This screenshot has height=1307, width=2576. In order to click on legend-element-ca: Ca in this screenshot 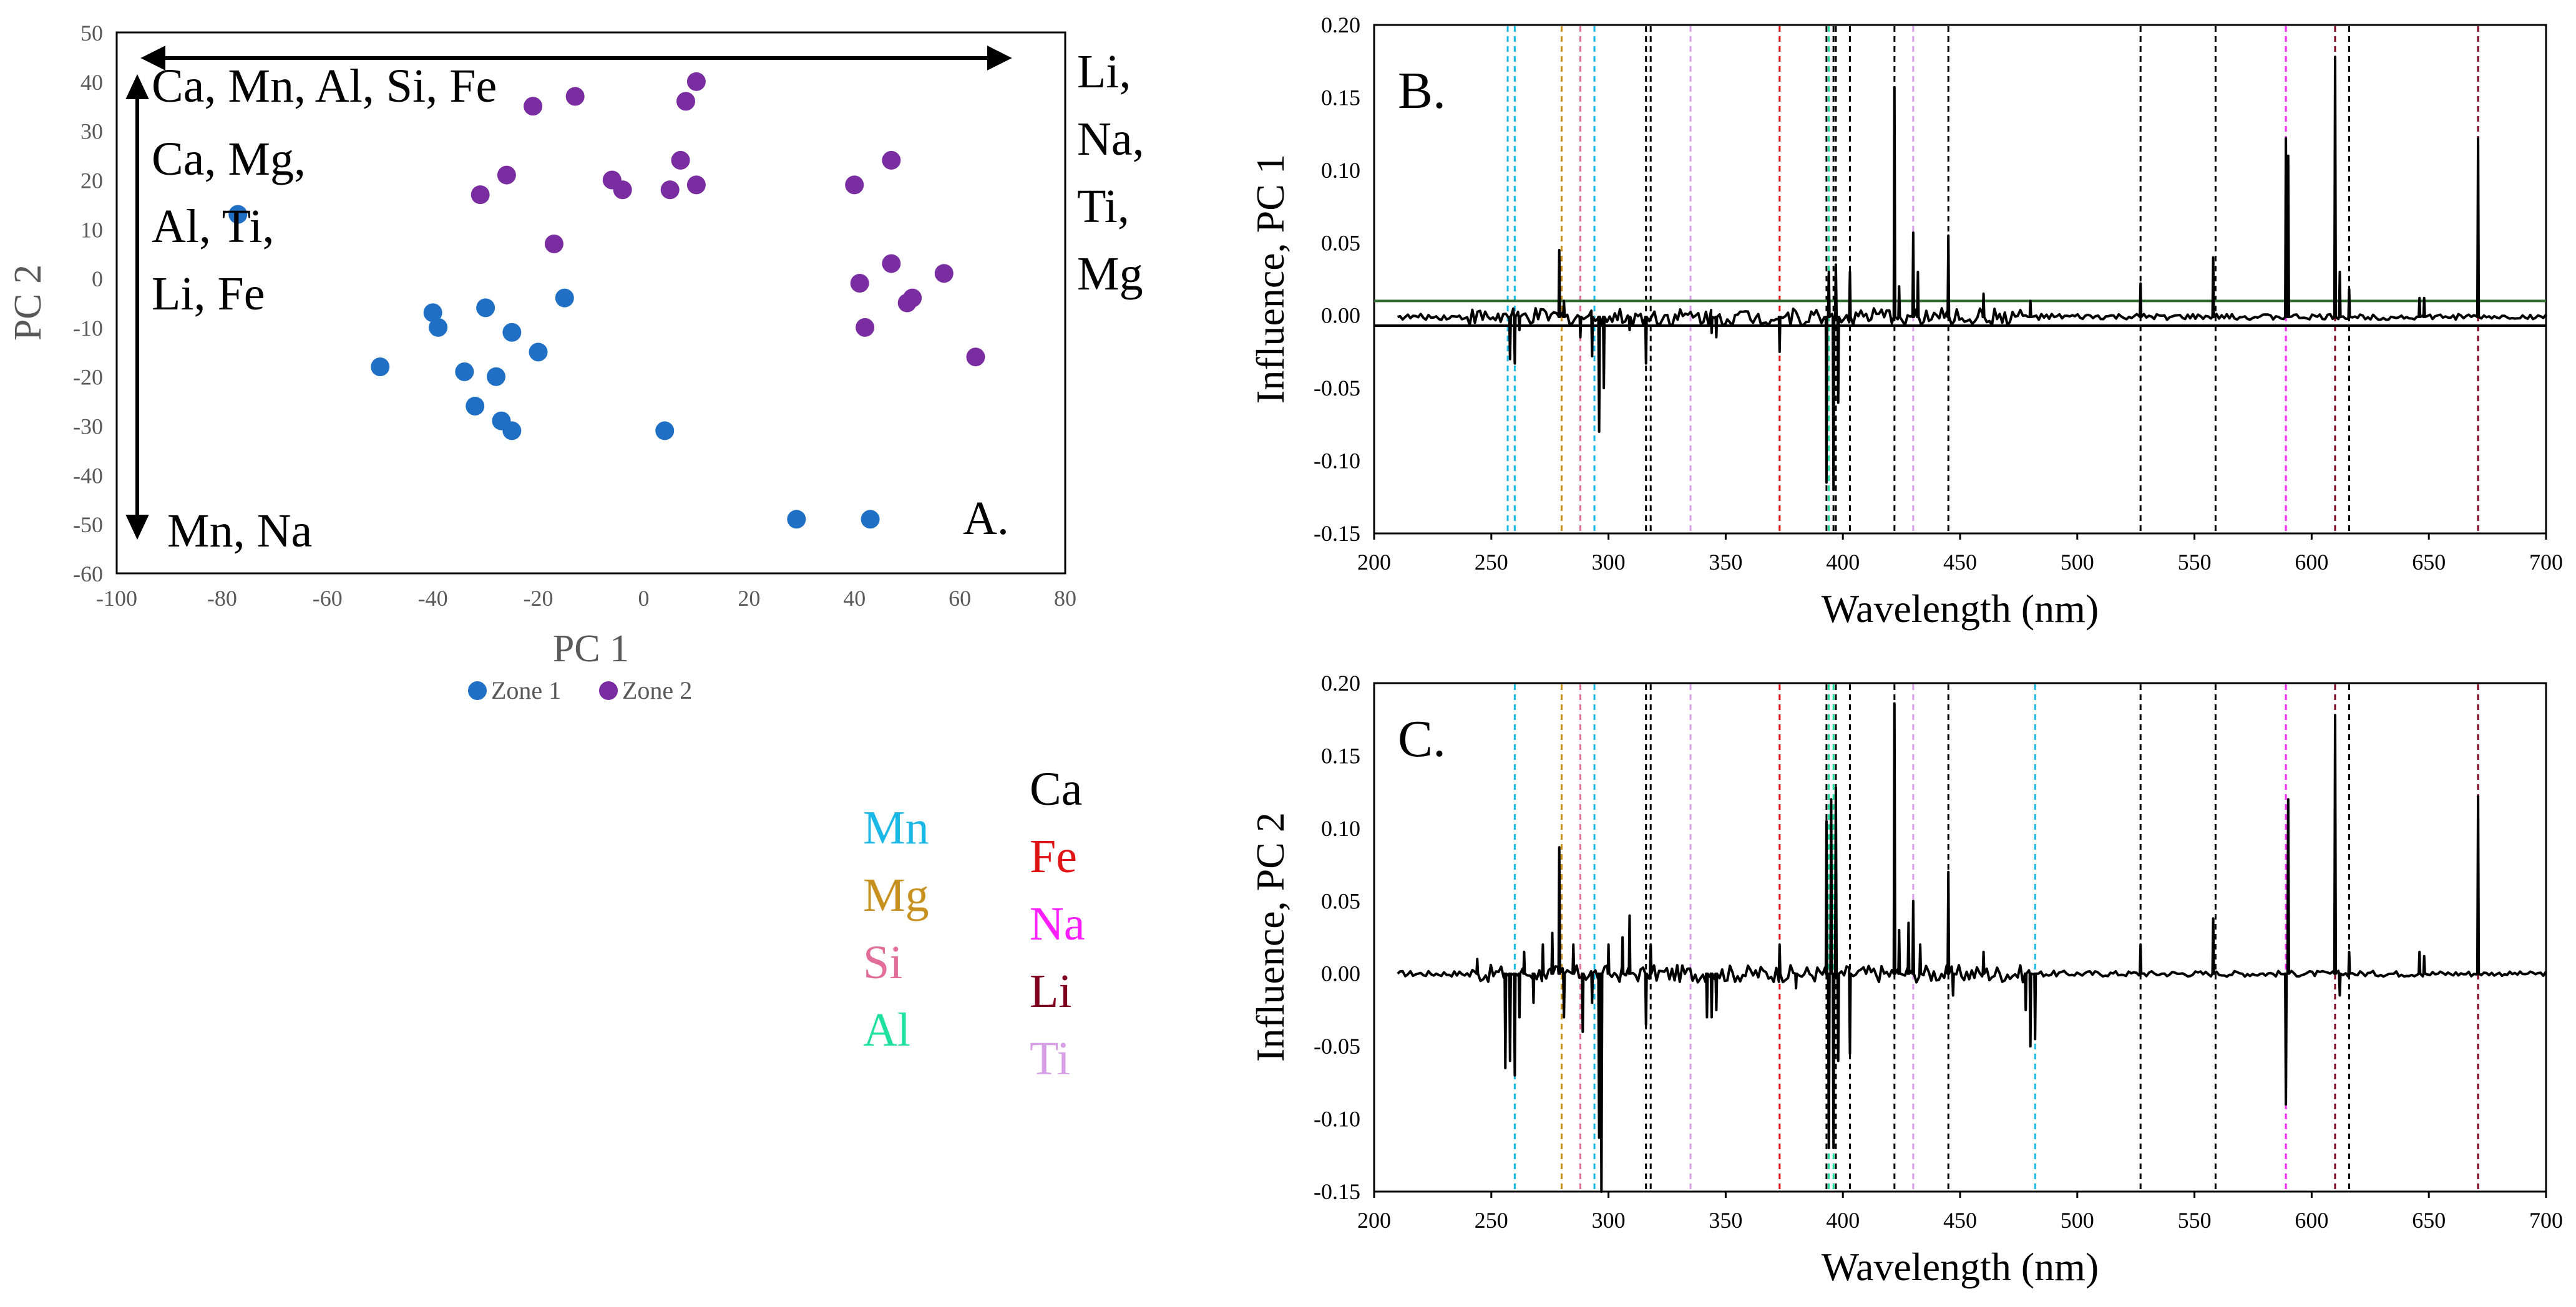, I will do `click(1056, 789)`.